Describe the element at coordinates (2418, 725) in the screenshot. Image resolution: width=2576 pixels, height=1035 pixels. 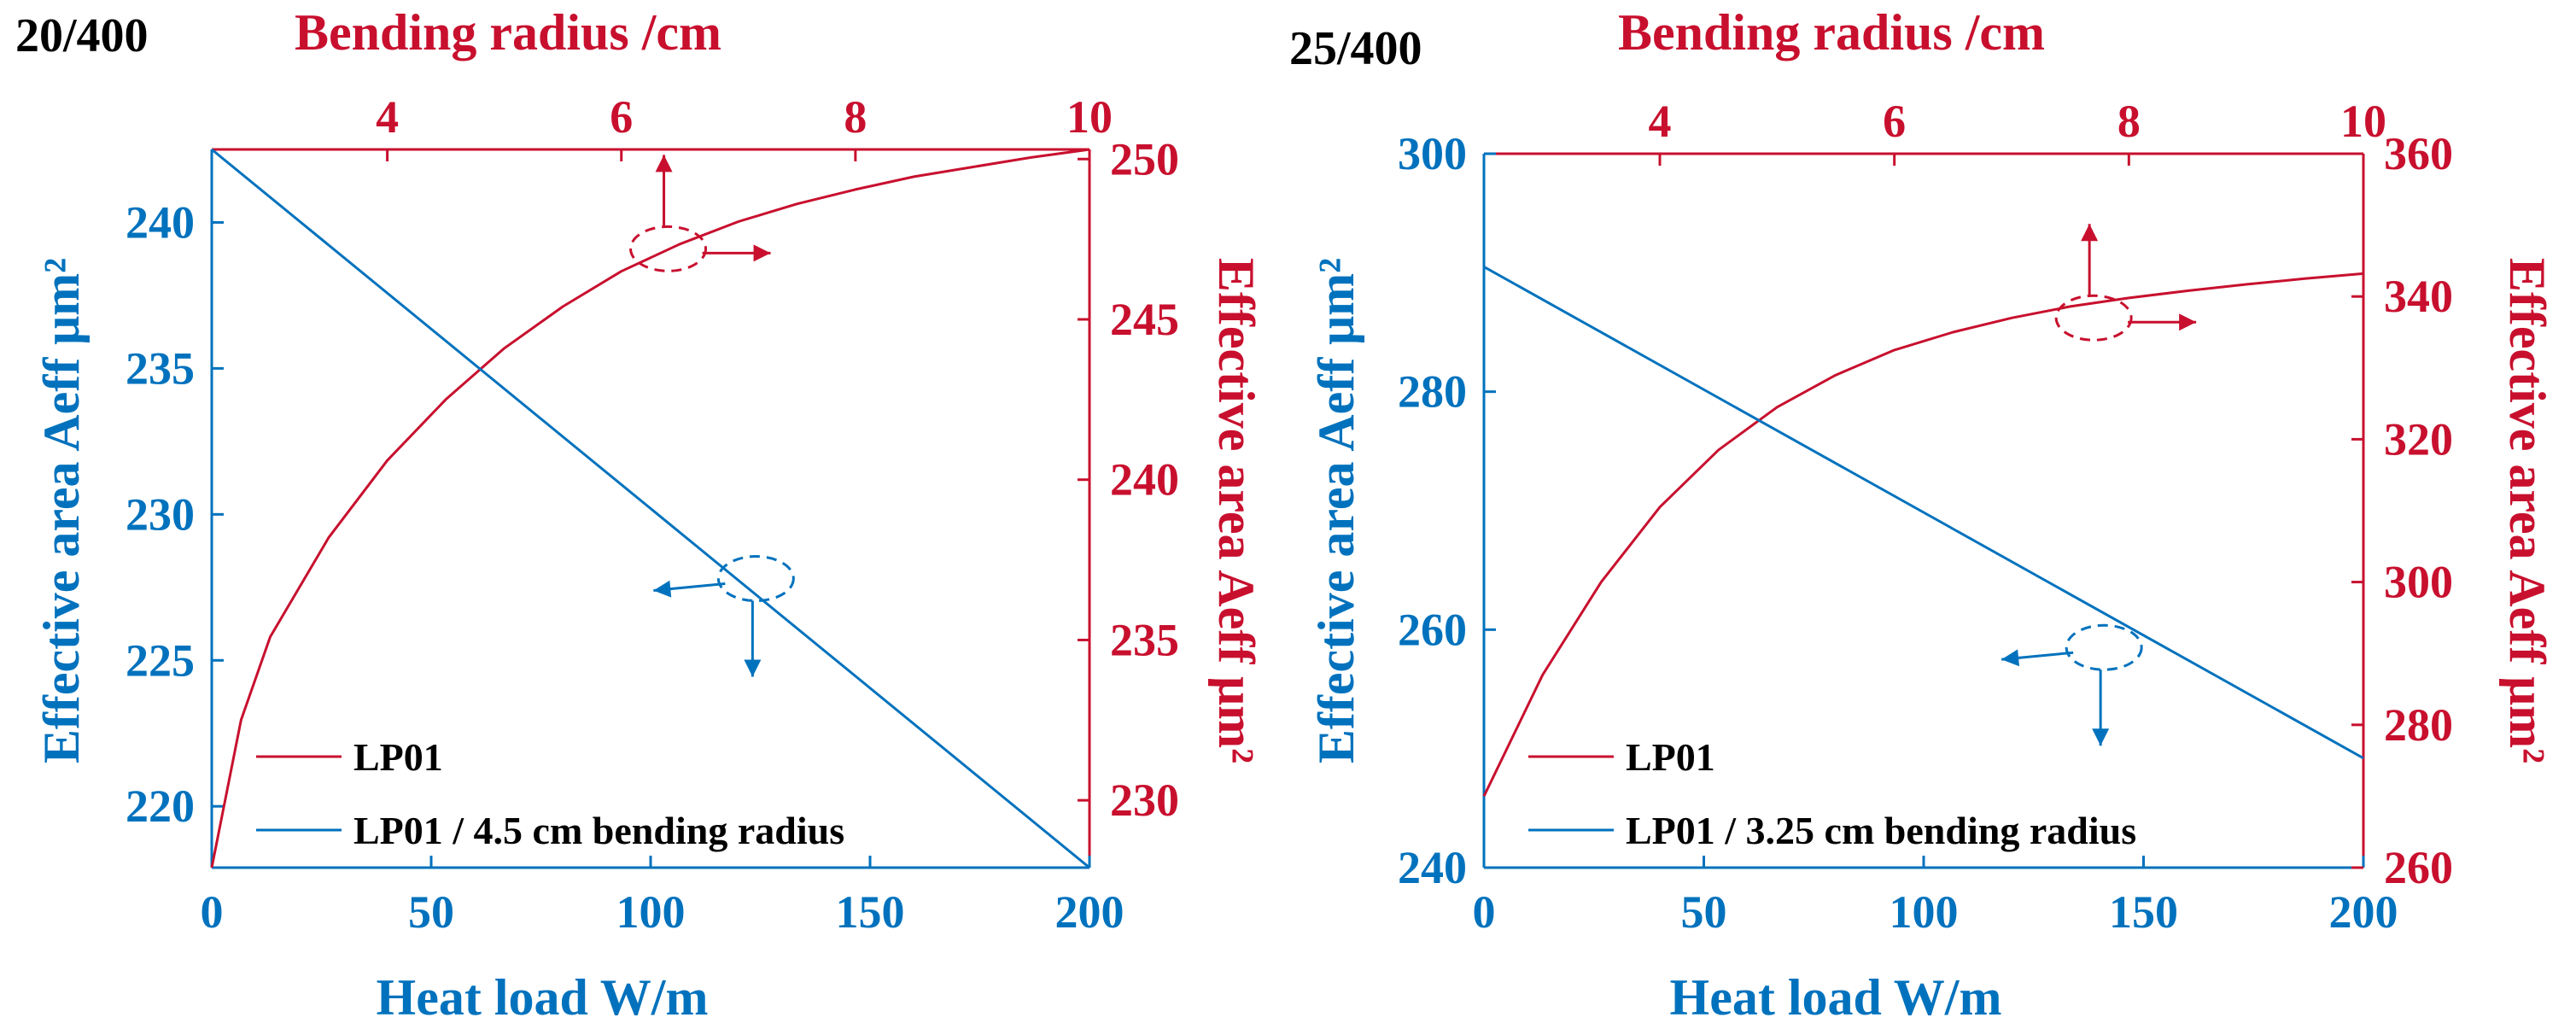
I see `right-tick-label: 280` at that location.